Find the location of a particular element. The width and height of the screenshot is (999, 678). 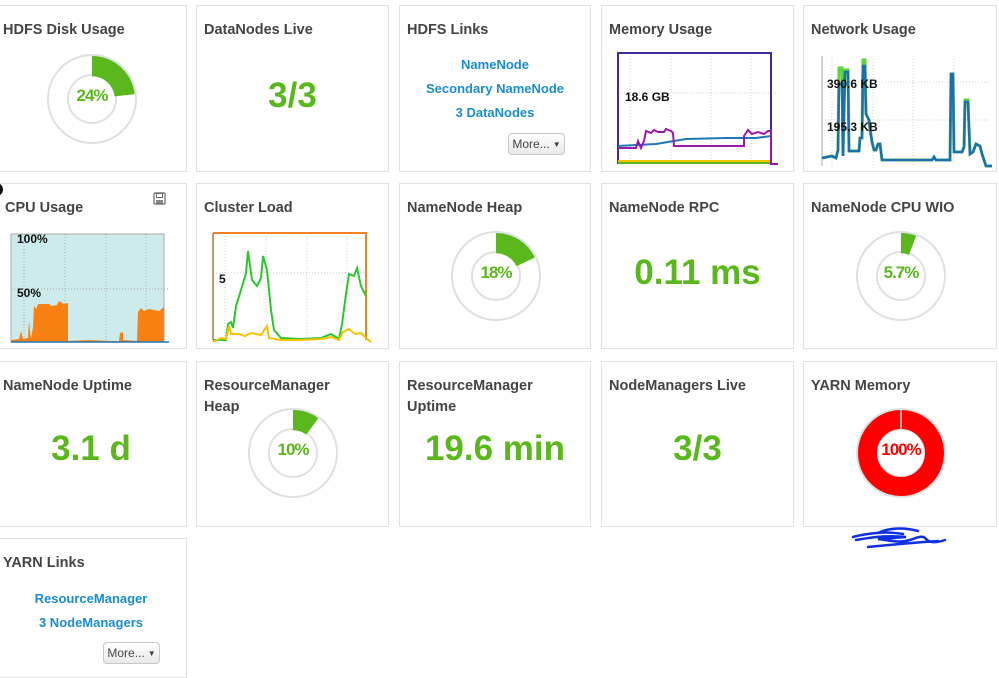

widget-cluster-load: Cluster Load 5 is located at coordinates (292, 266).